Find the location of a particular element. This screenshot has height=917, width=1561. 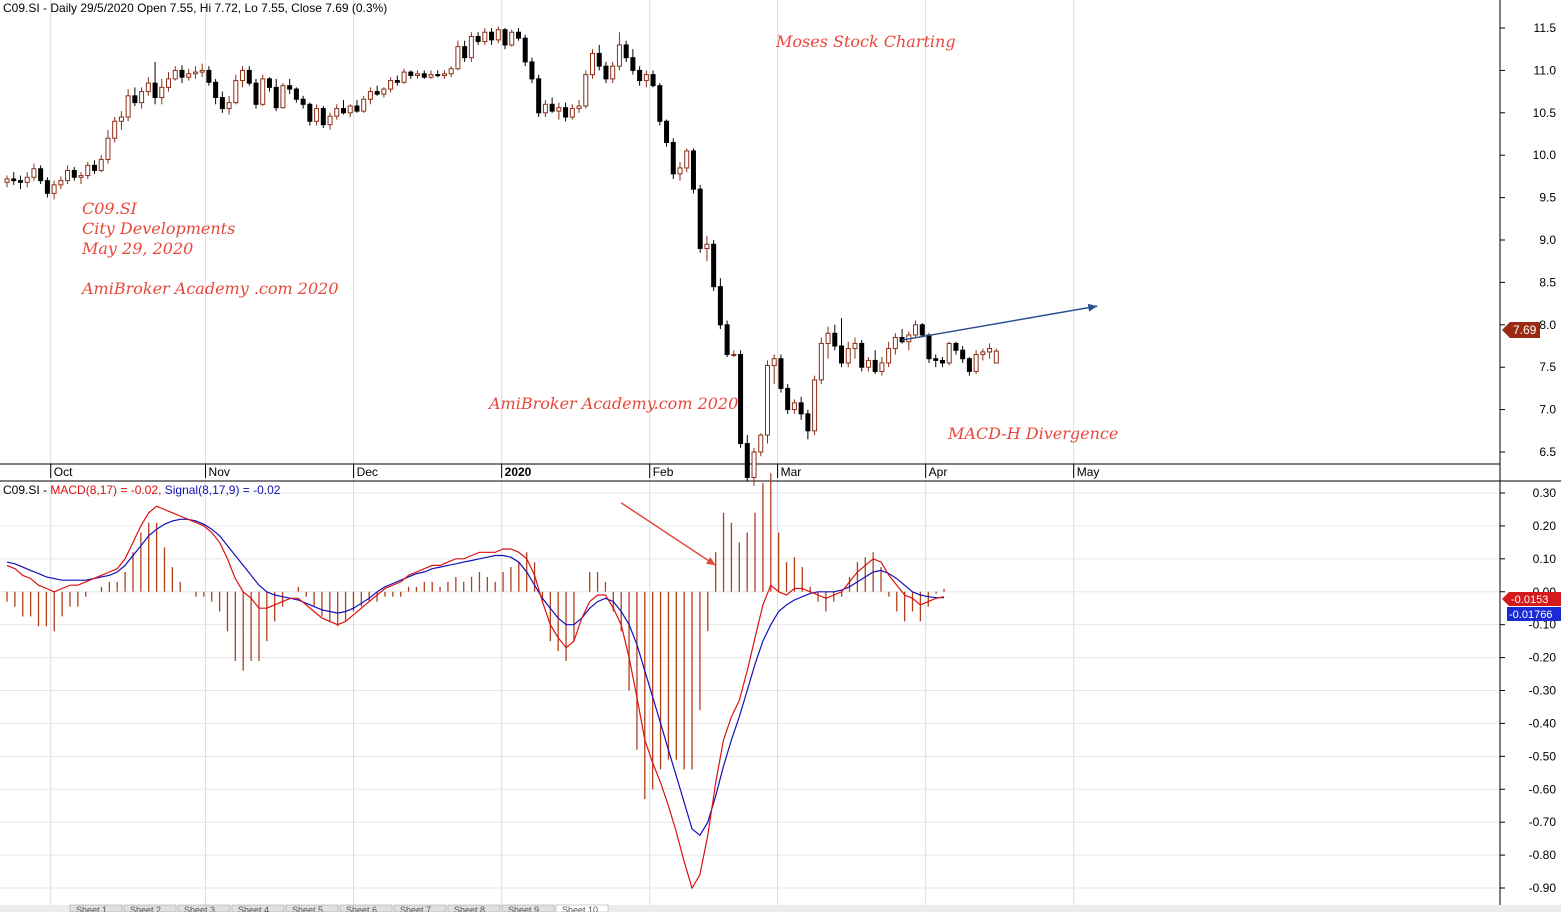

month-label: Dec is located at coordinates (367, 472).